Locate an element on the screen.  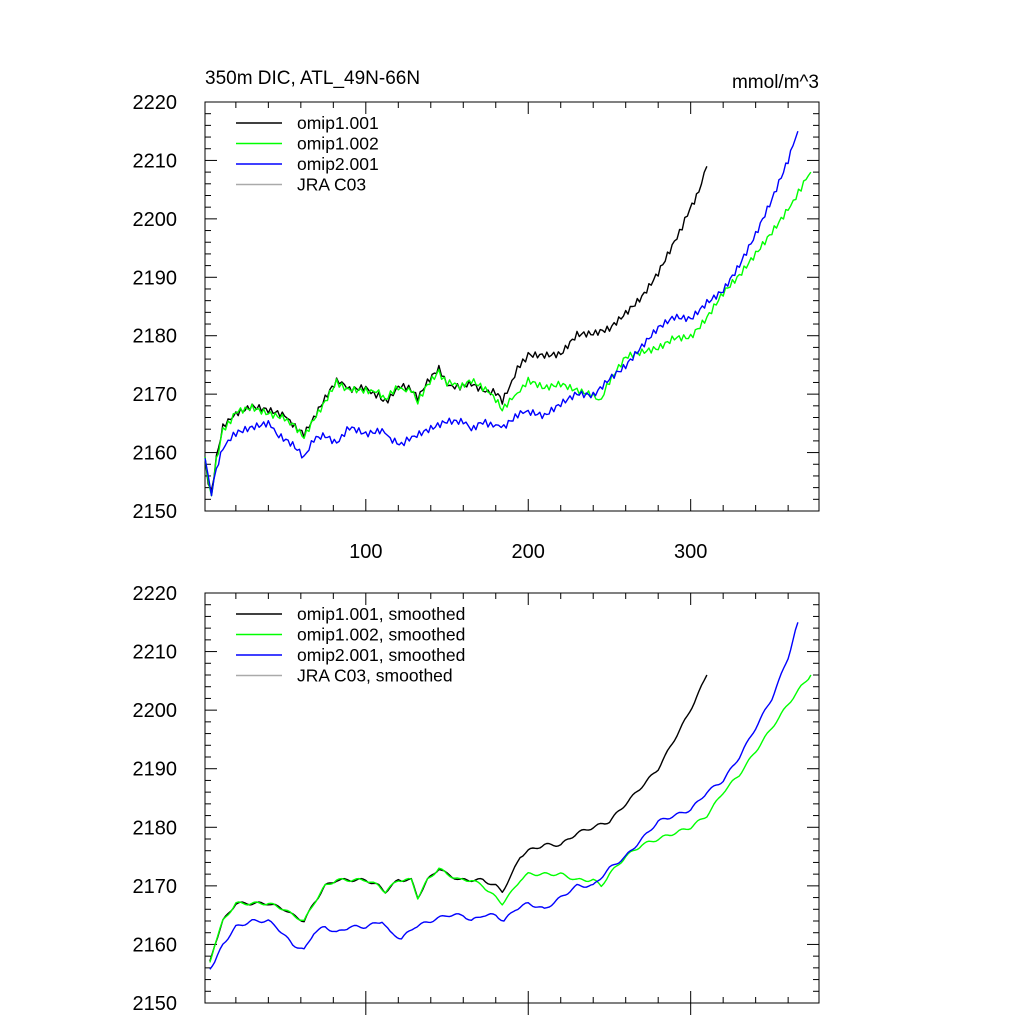
x-tick-label: 100 is located at coordinates (365, 552).